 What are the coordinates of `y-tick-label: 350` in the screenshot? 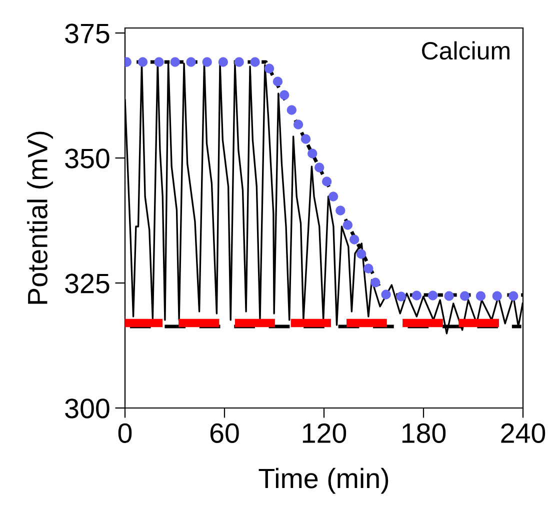 It's located at (87, 158).